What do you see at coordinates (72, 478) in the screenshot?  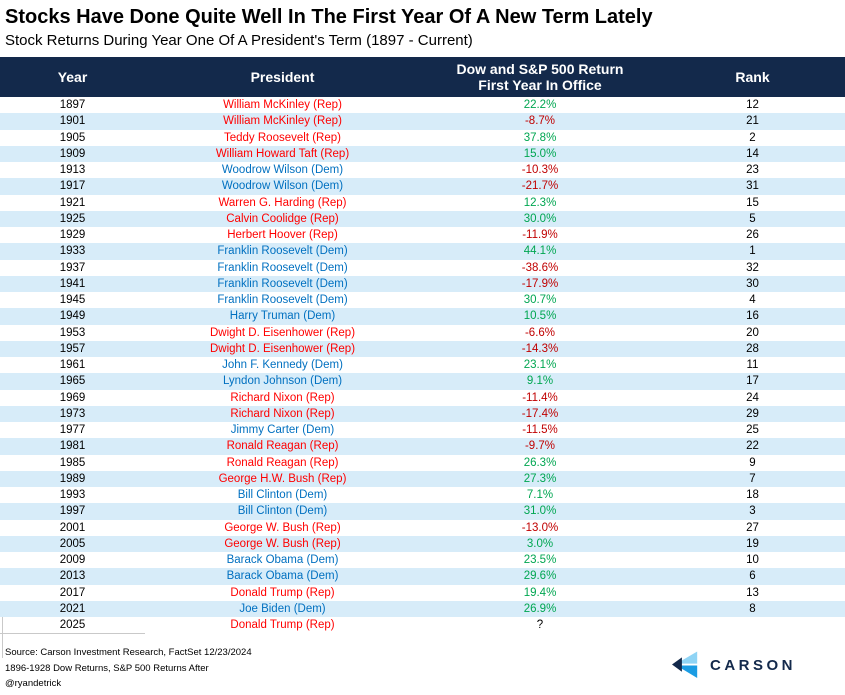 I see `year-cell: 1989` at bounding box center [72, 478].